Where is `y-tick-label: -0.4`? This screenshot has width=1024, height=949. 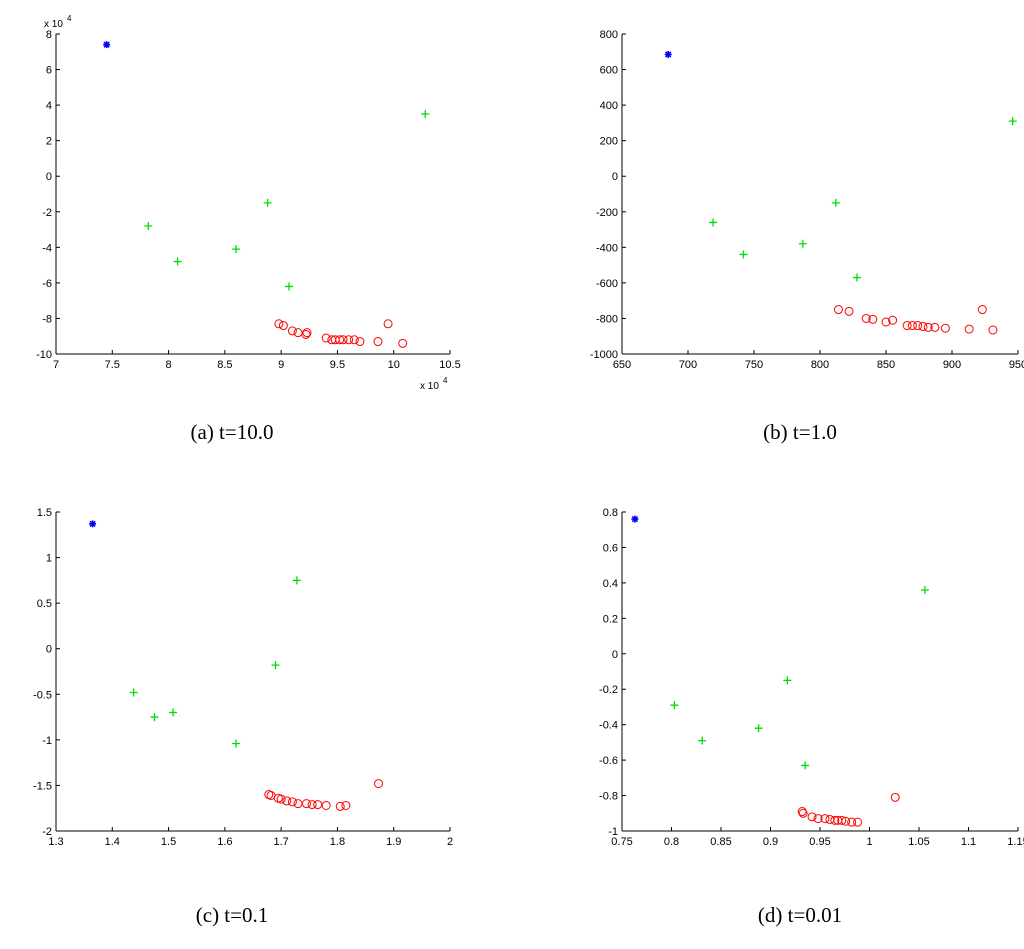 y-tick-label: -0.4 is located at coordinates (608, 726).